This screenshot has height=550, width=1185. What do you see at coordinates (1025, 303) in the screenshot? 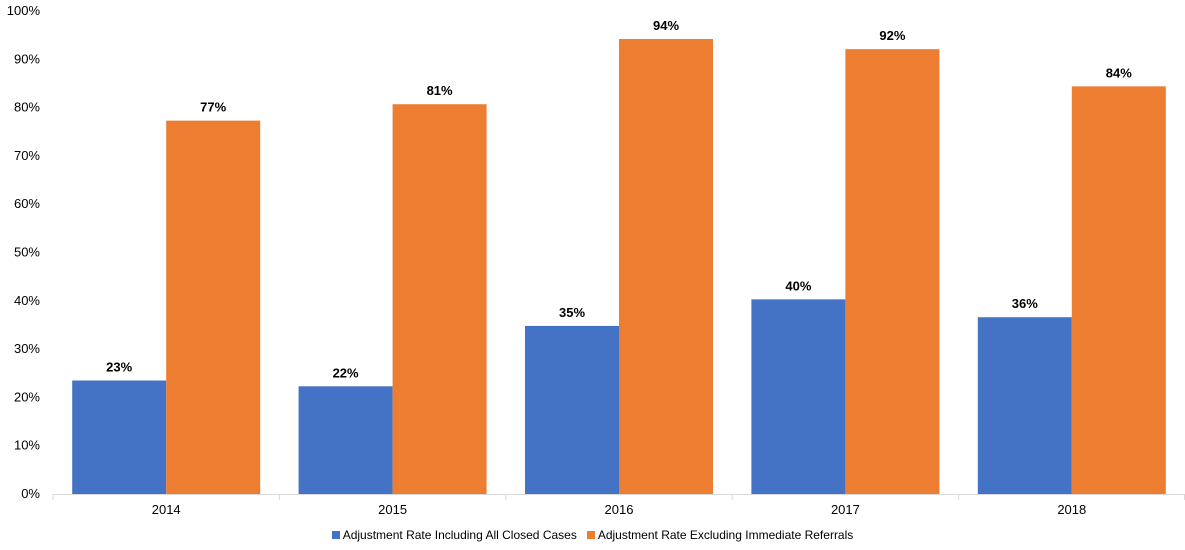
I see `data-label-series-1-2018: 36%` at bounding box center [1025, 303].